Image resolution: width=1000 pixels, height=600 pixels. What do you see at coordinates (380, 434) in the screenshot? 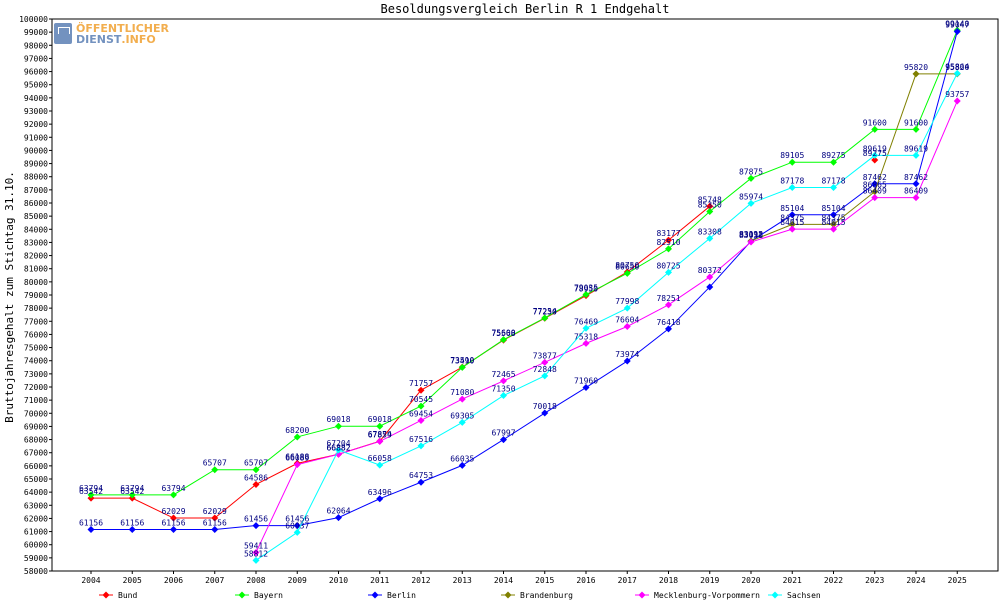
I see `data-label: 67859` at bounding box center [380, 434].